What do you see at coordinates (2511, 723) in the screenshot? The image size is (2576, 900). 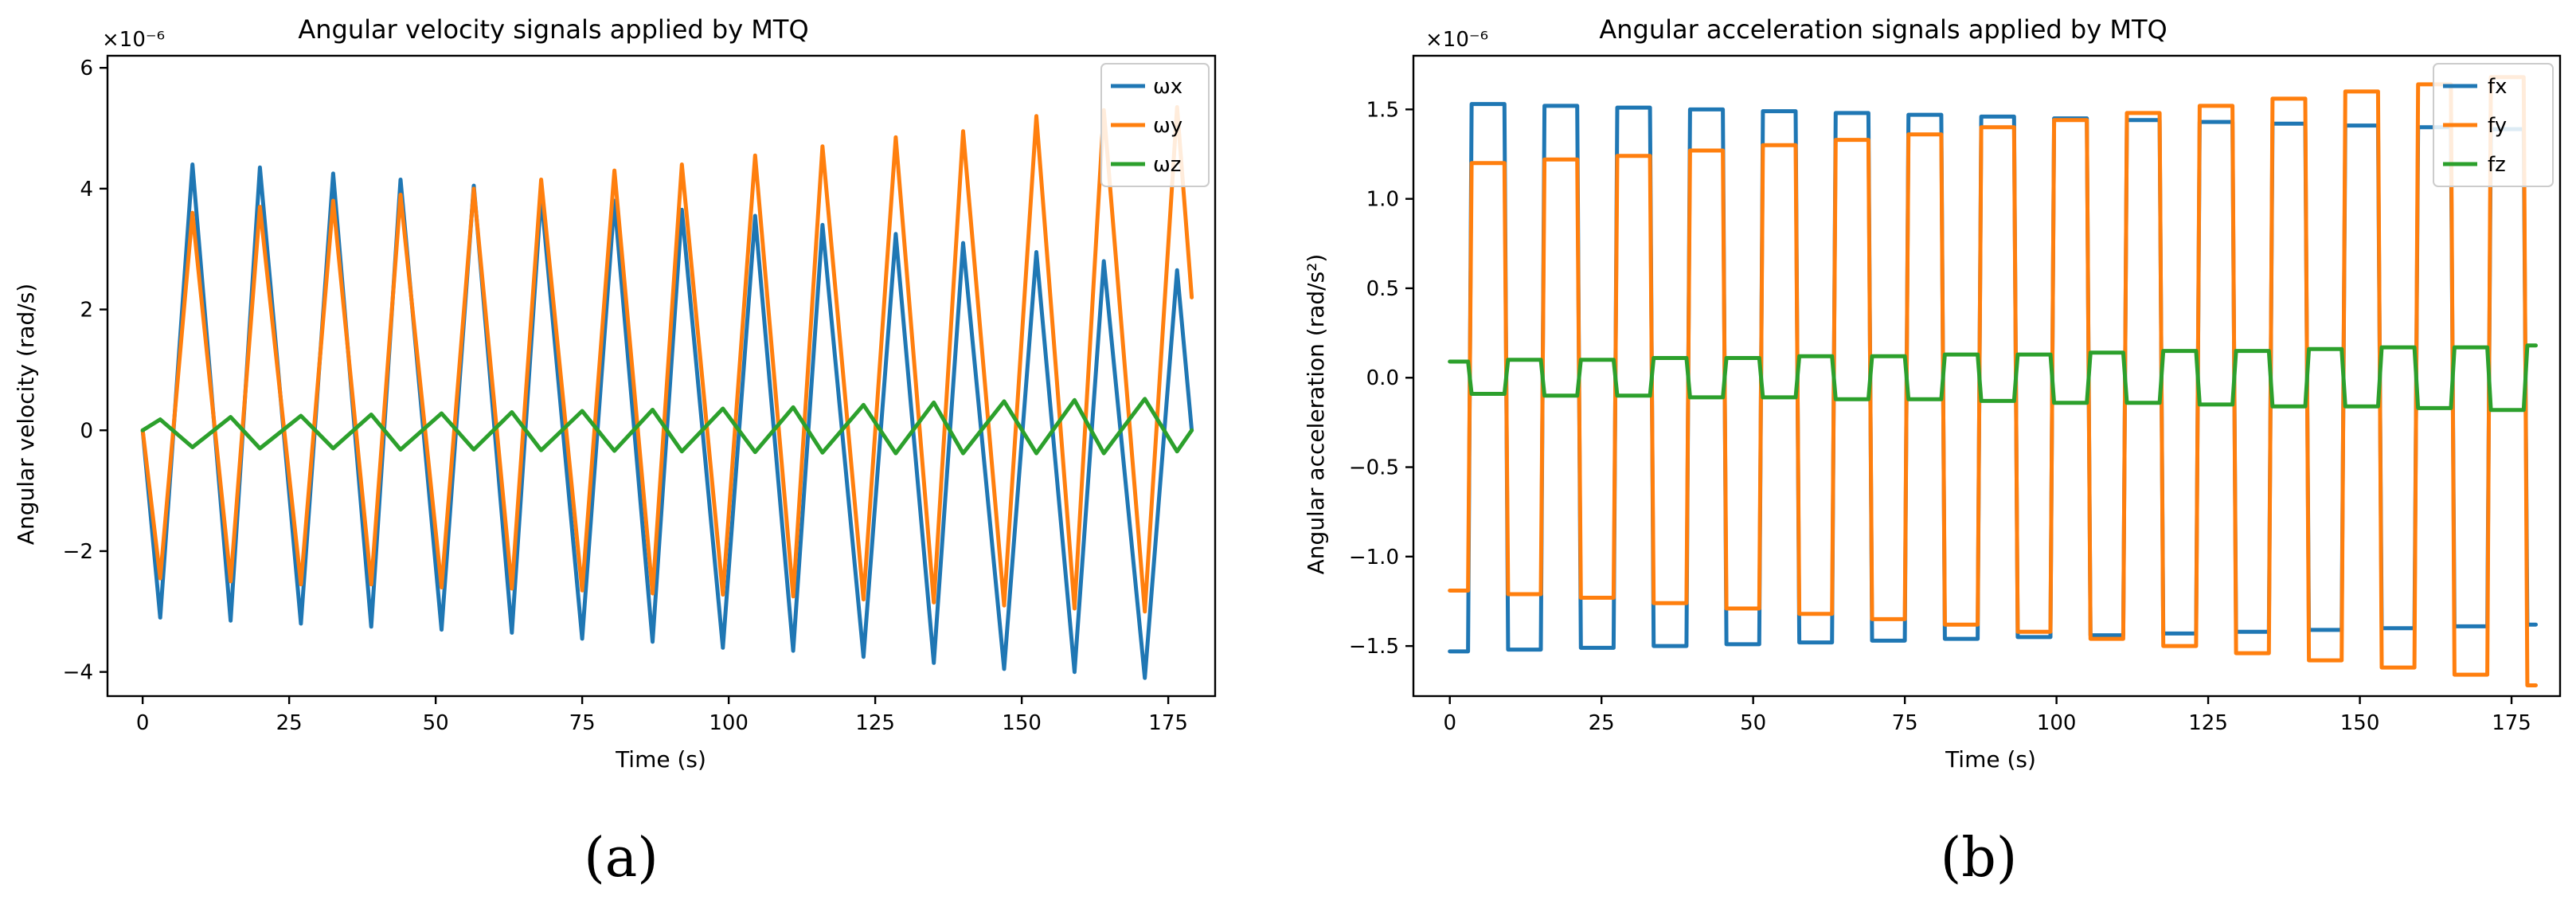 I see `chart-b-xtick-label: 175` at bounding box center [2511, 723].